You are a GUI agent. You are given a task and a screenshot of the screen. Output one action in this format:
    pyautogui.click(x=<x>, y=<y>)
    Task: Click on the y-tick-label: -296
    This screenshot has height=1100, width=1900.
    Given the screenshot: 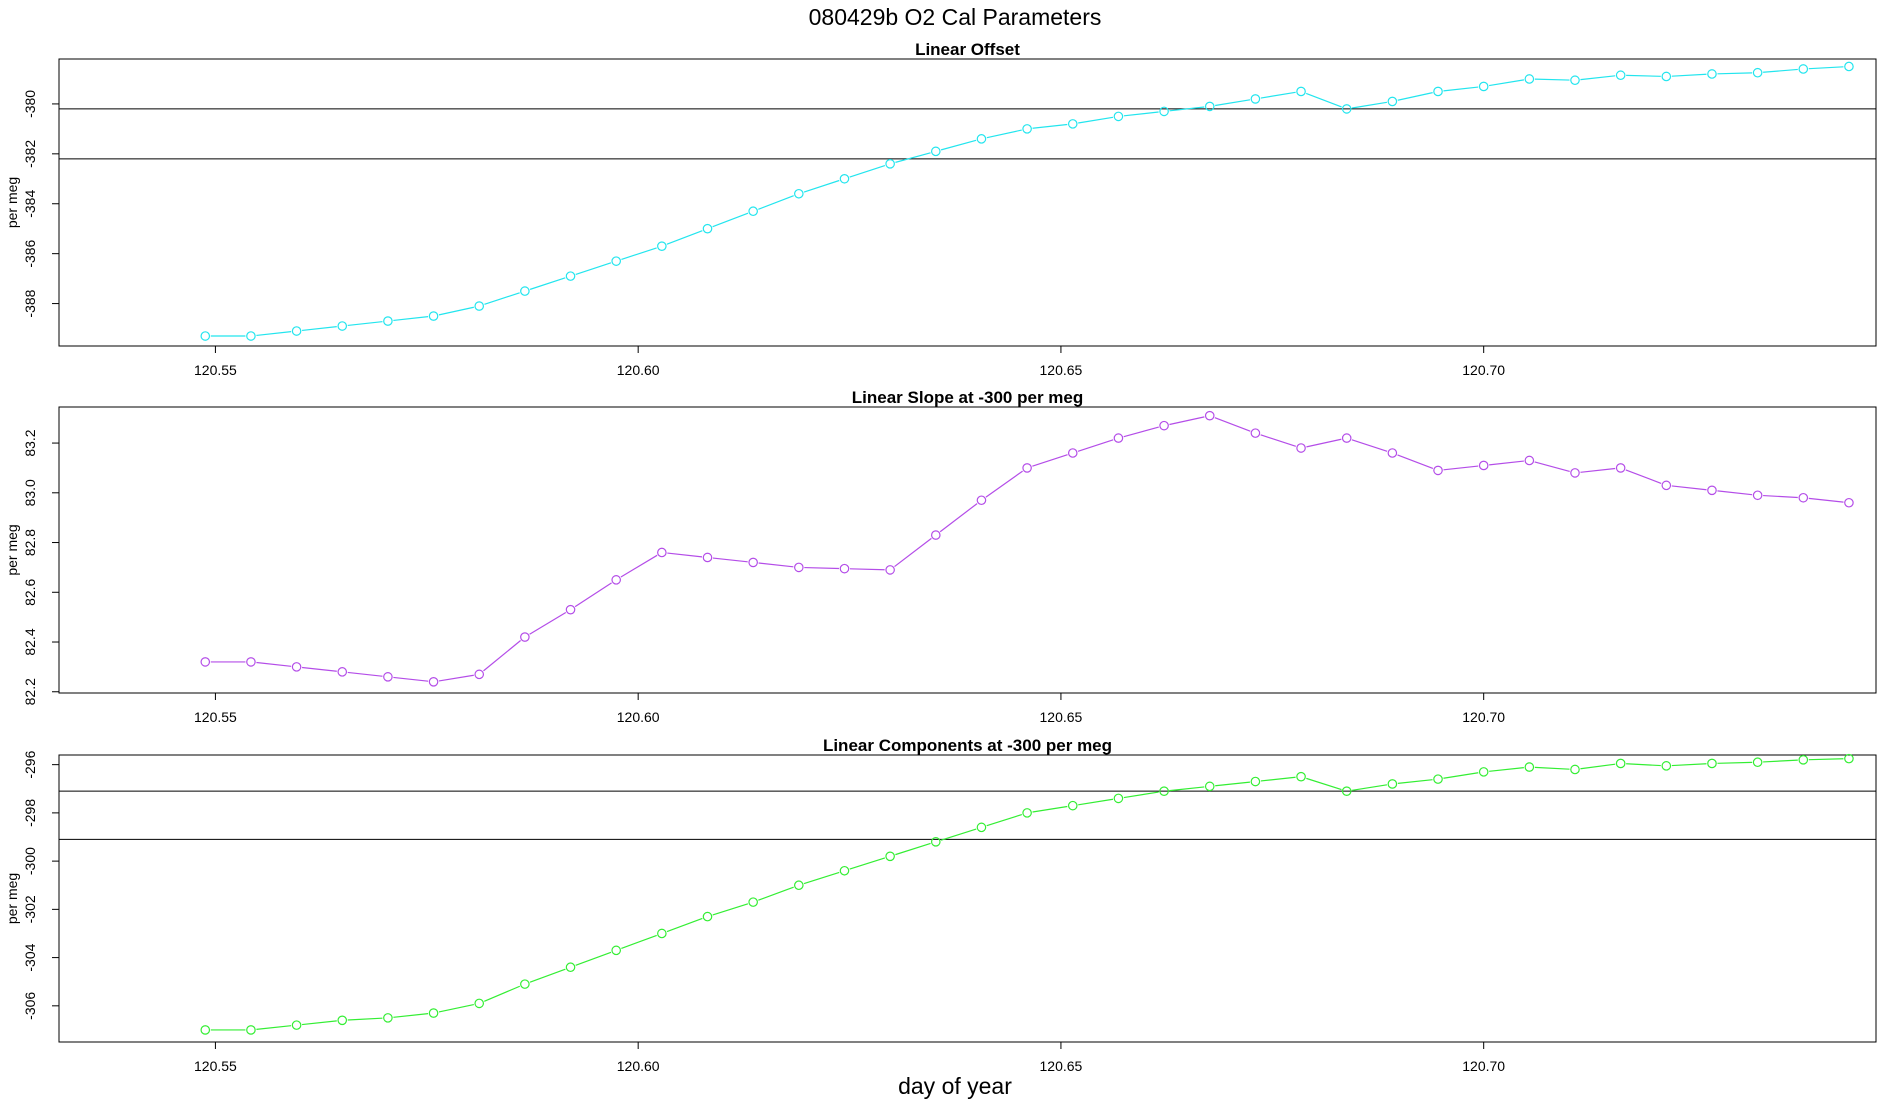 What is the action you would take?
    pyautogui.click(x=30, y=764)
    